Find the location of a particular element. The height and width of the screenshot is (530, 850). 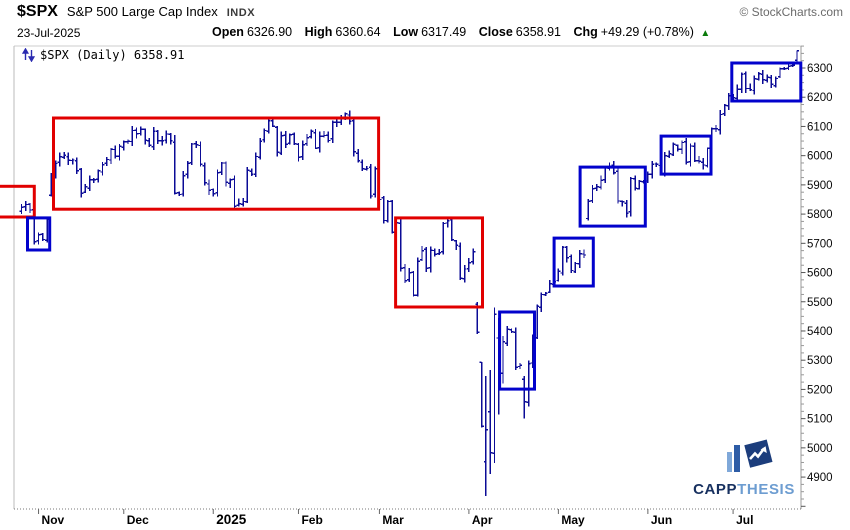

y-axis-tick-label: 6100 is located at coordinates (820, 127).